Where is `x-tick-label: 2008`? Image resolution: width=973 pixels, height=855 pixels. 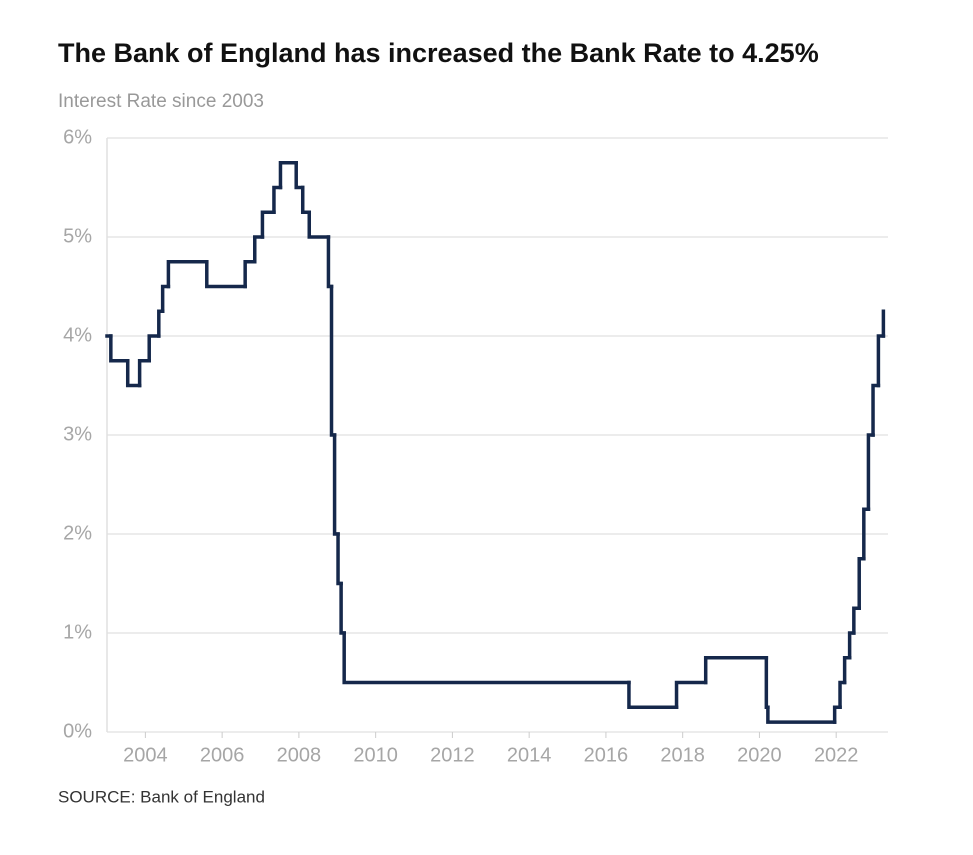 x-tick-label: 2008 is located at coordinates (299, 755).